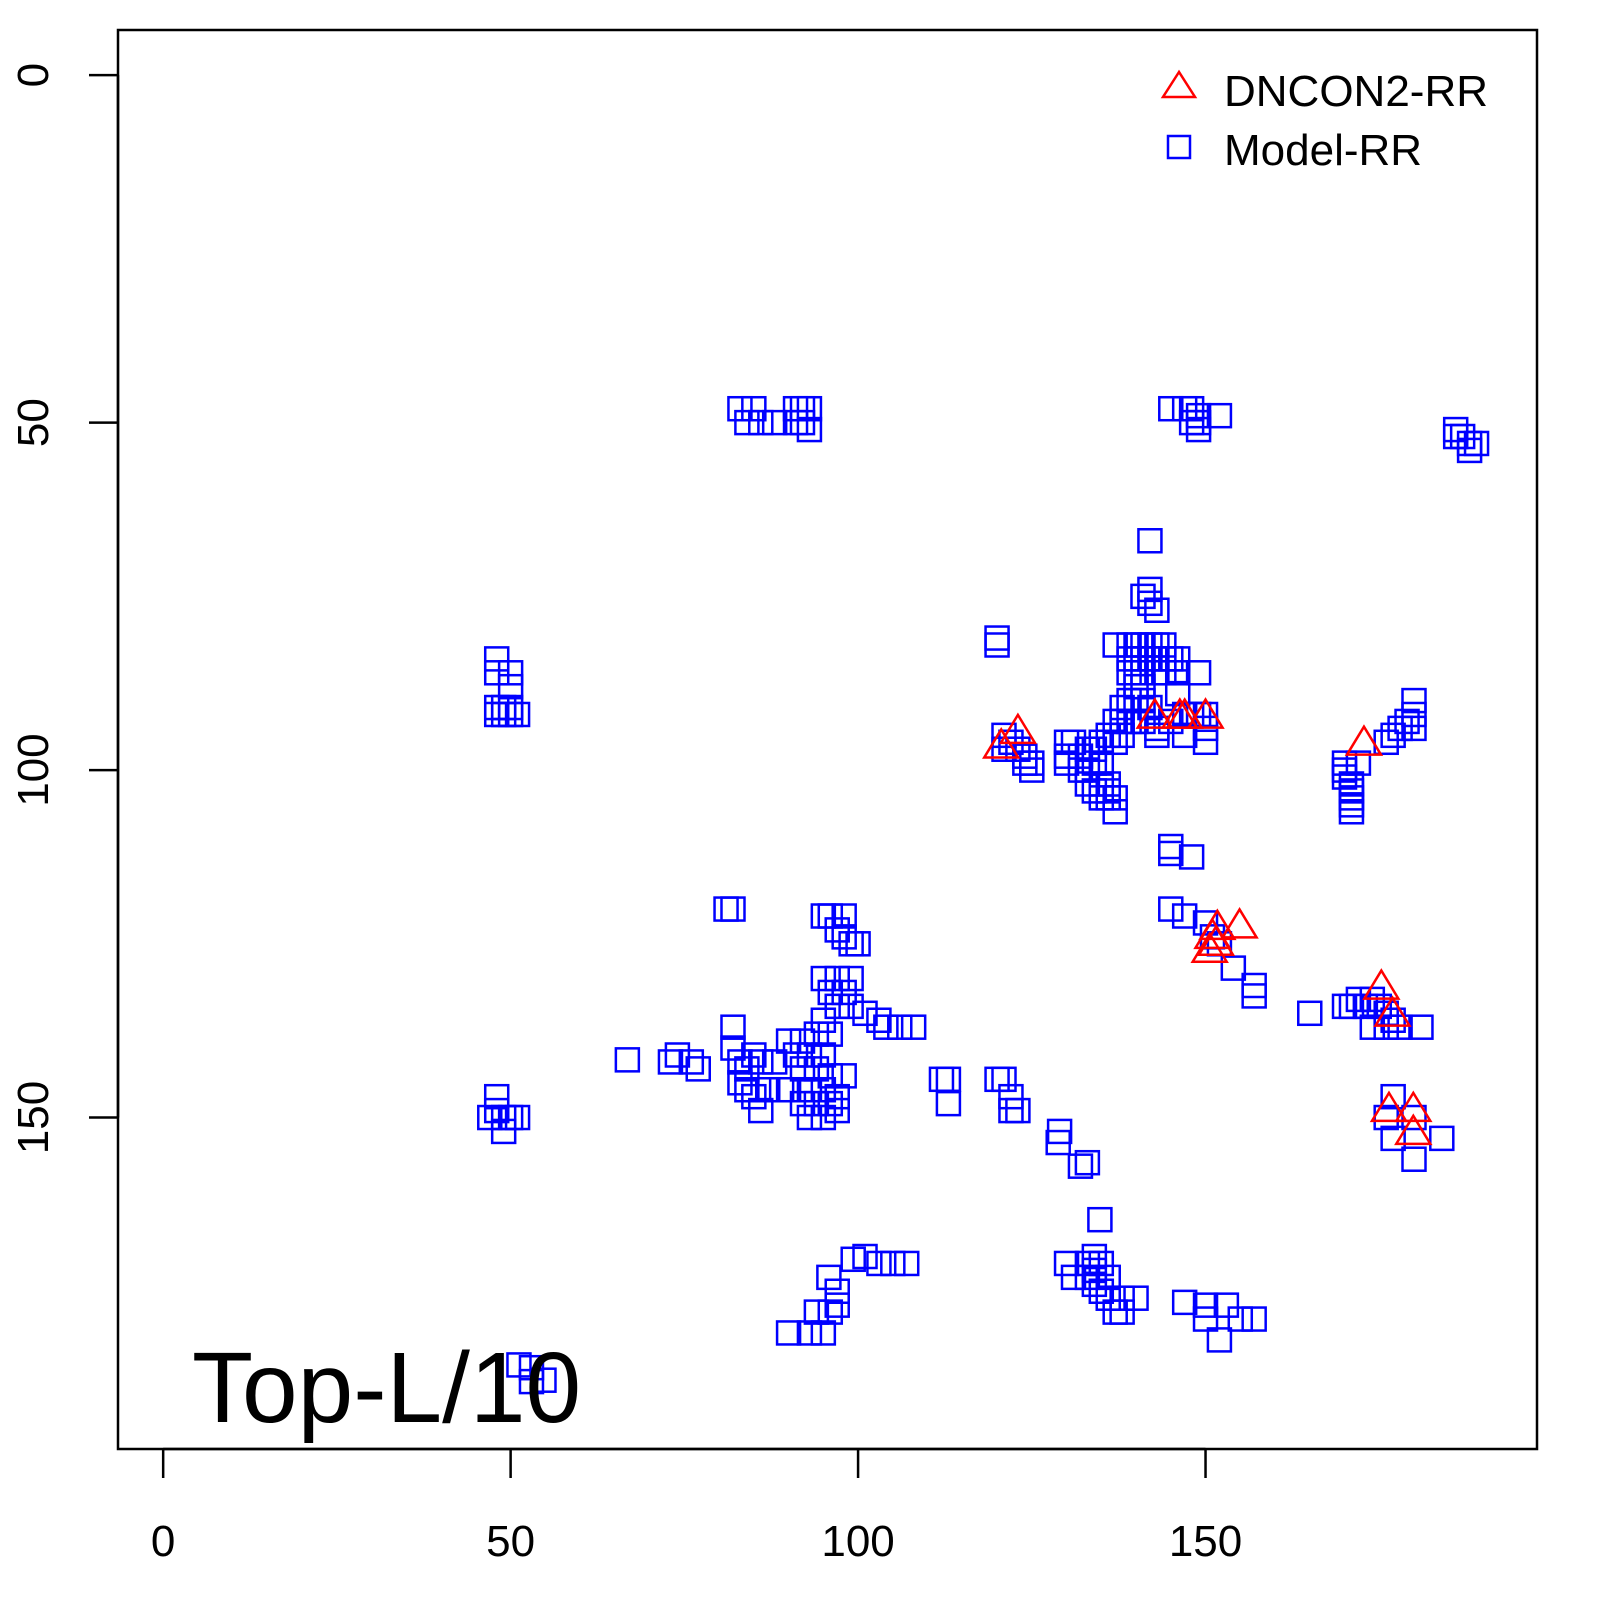 The image size is (1600, 1600). What do you see at coordinates (1179, 84) in the screenshot?
I see `legend-triangle-icon` at bounding box center [1179, 84].